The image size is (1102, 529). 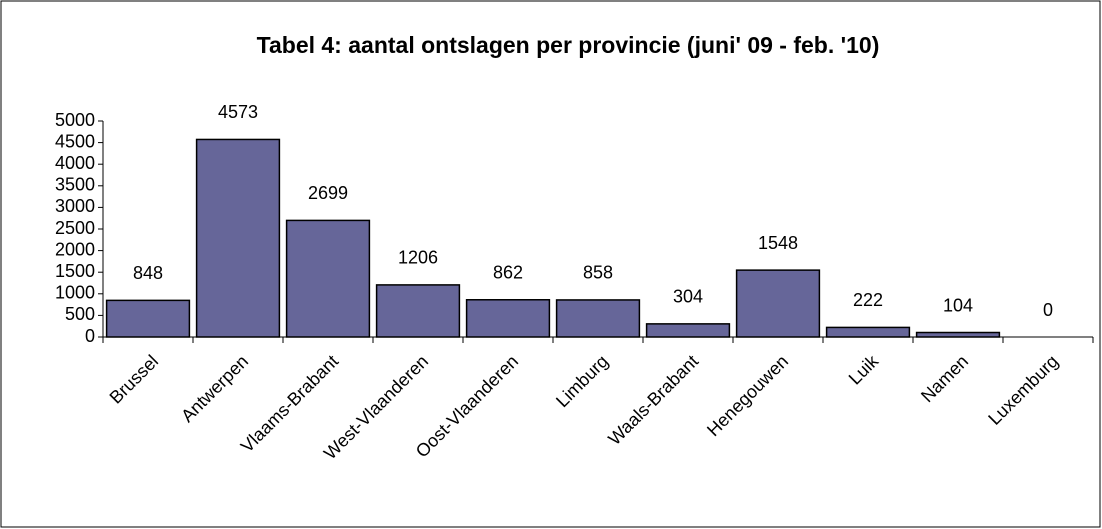 What do you see at coordinates (75, 293) in the screenshot?
I see `y-tick-label: 1000` at bounding box center [75, 293].